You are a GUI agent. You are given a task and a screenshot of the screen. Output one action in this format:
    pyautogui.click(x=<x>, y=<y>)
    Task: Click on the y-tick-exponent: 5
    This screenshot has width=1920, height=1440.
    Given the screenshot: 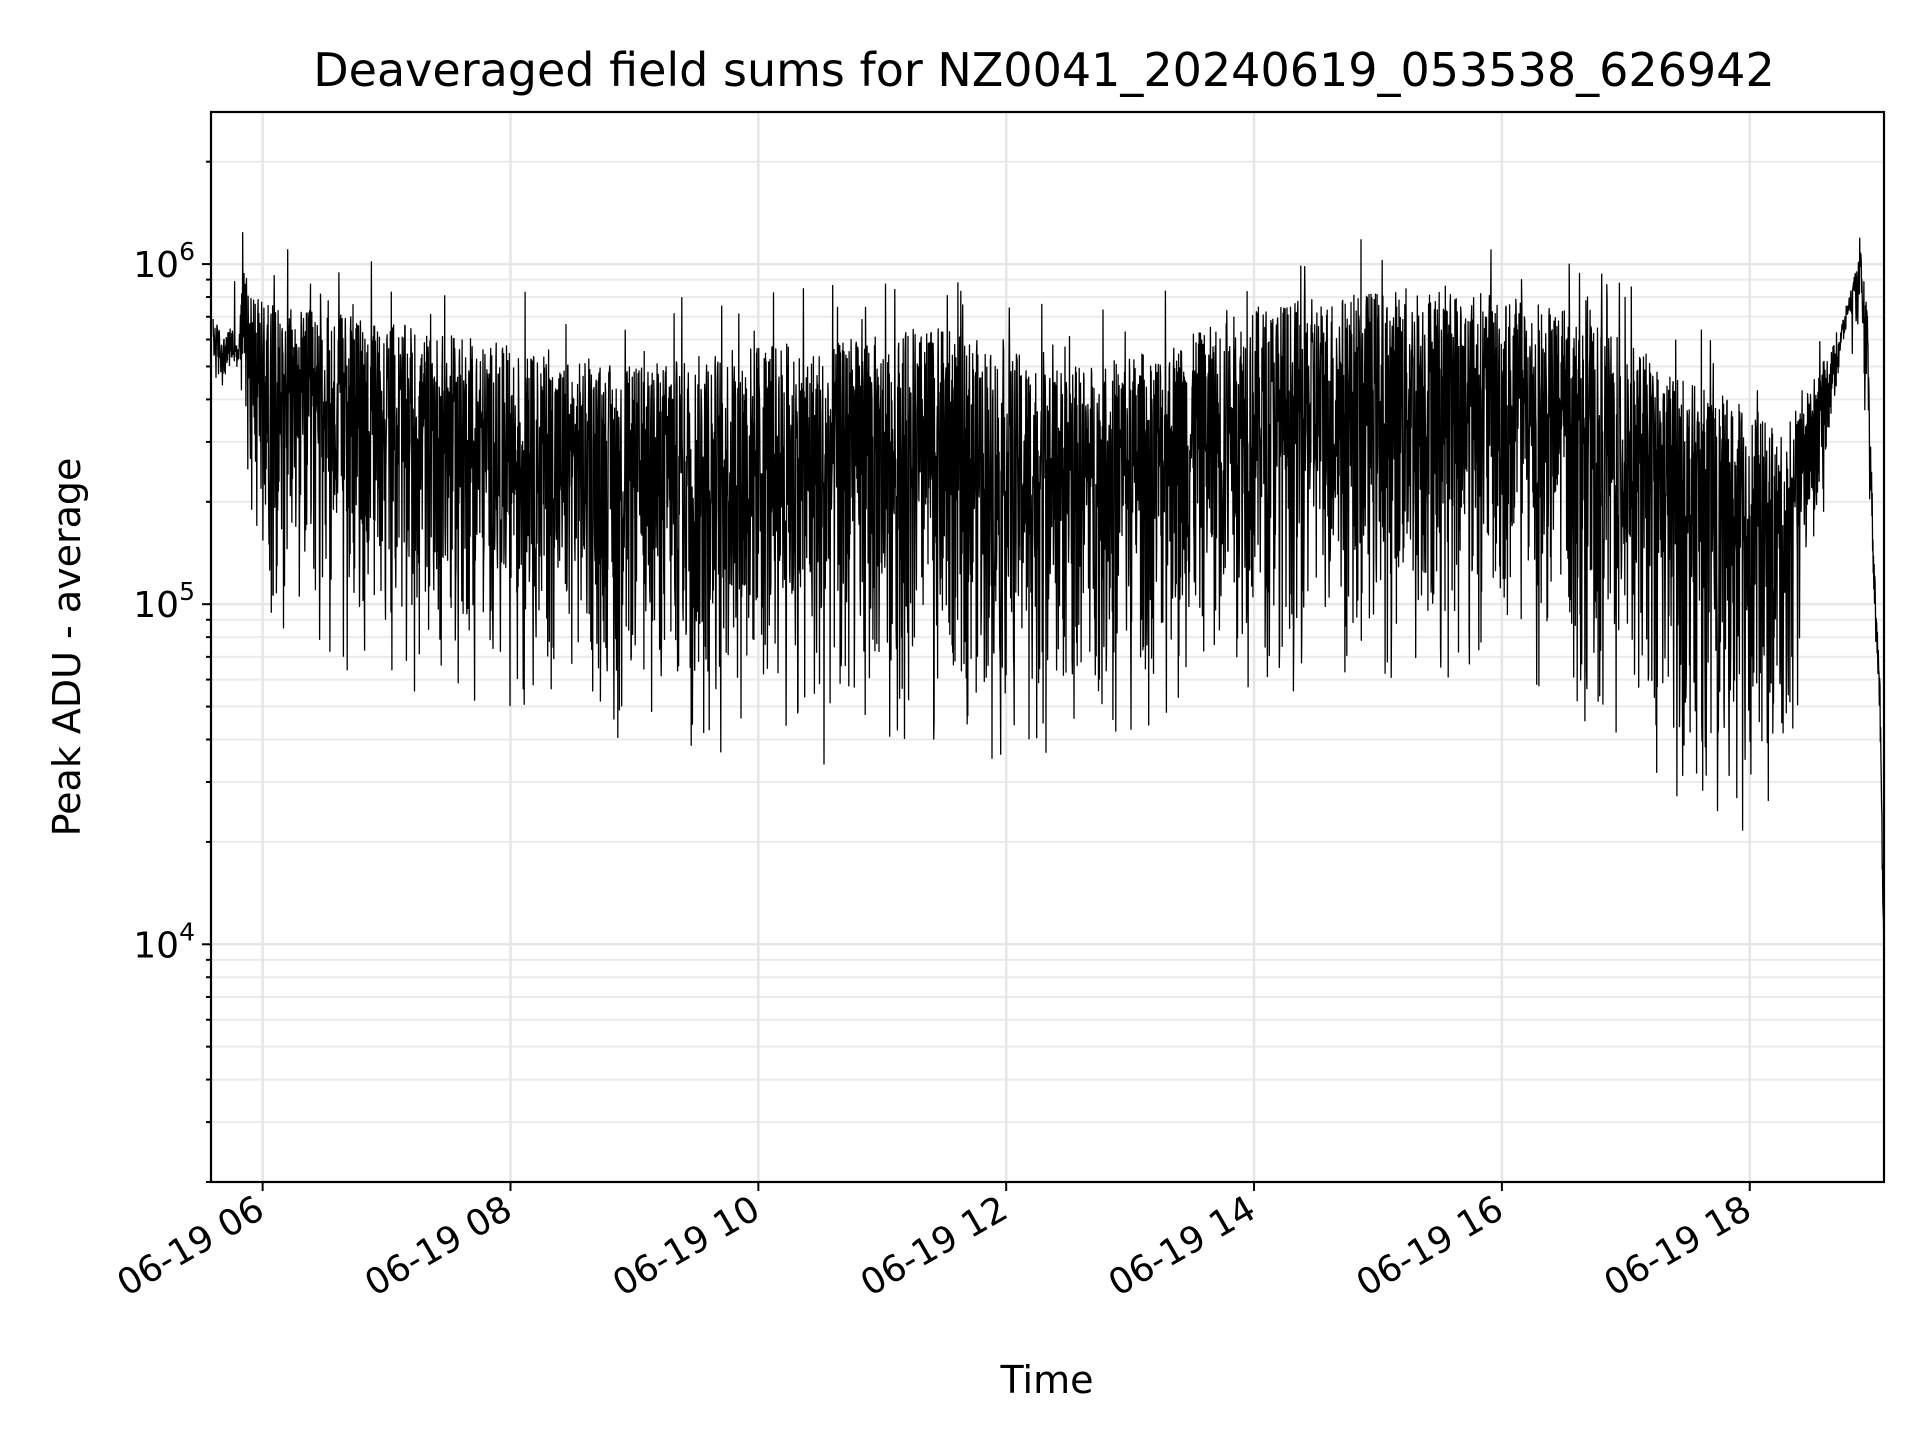 What is the action you would take?
    pyautogui.click(x=187, y=591)
    